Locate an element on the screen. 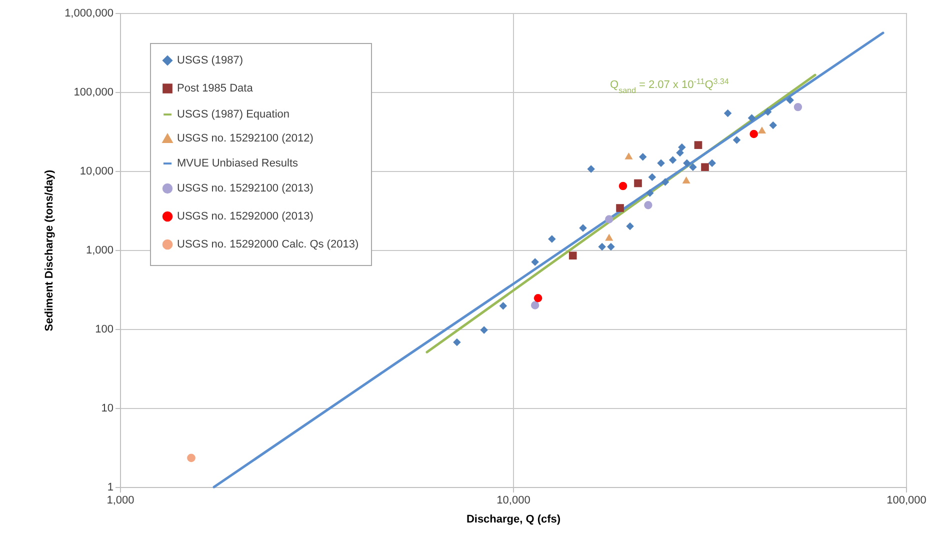 Image resolution: width=937 pixels, height=538 pixels. y-tick-label: 10,000 is located at coordinates (97, 172).